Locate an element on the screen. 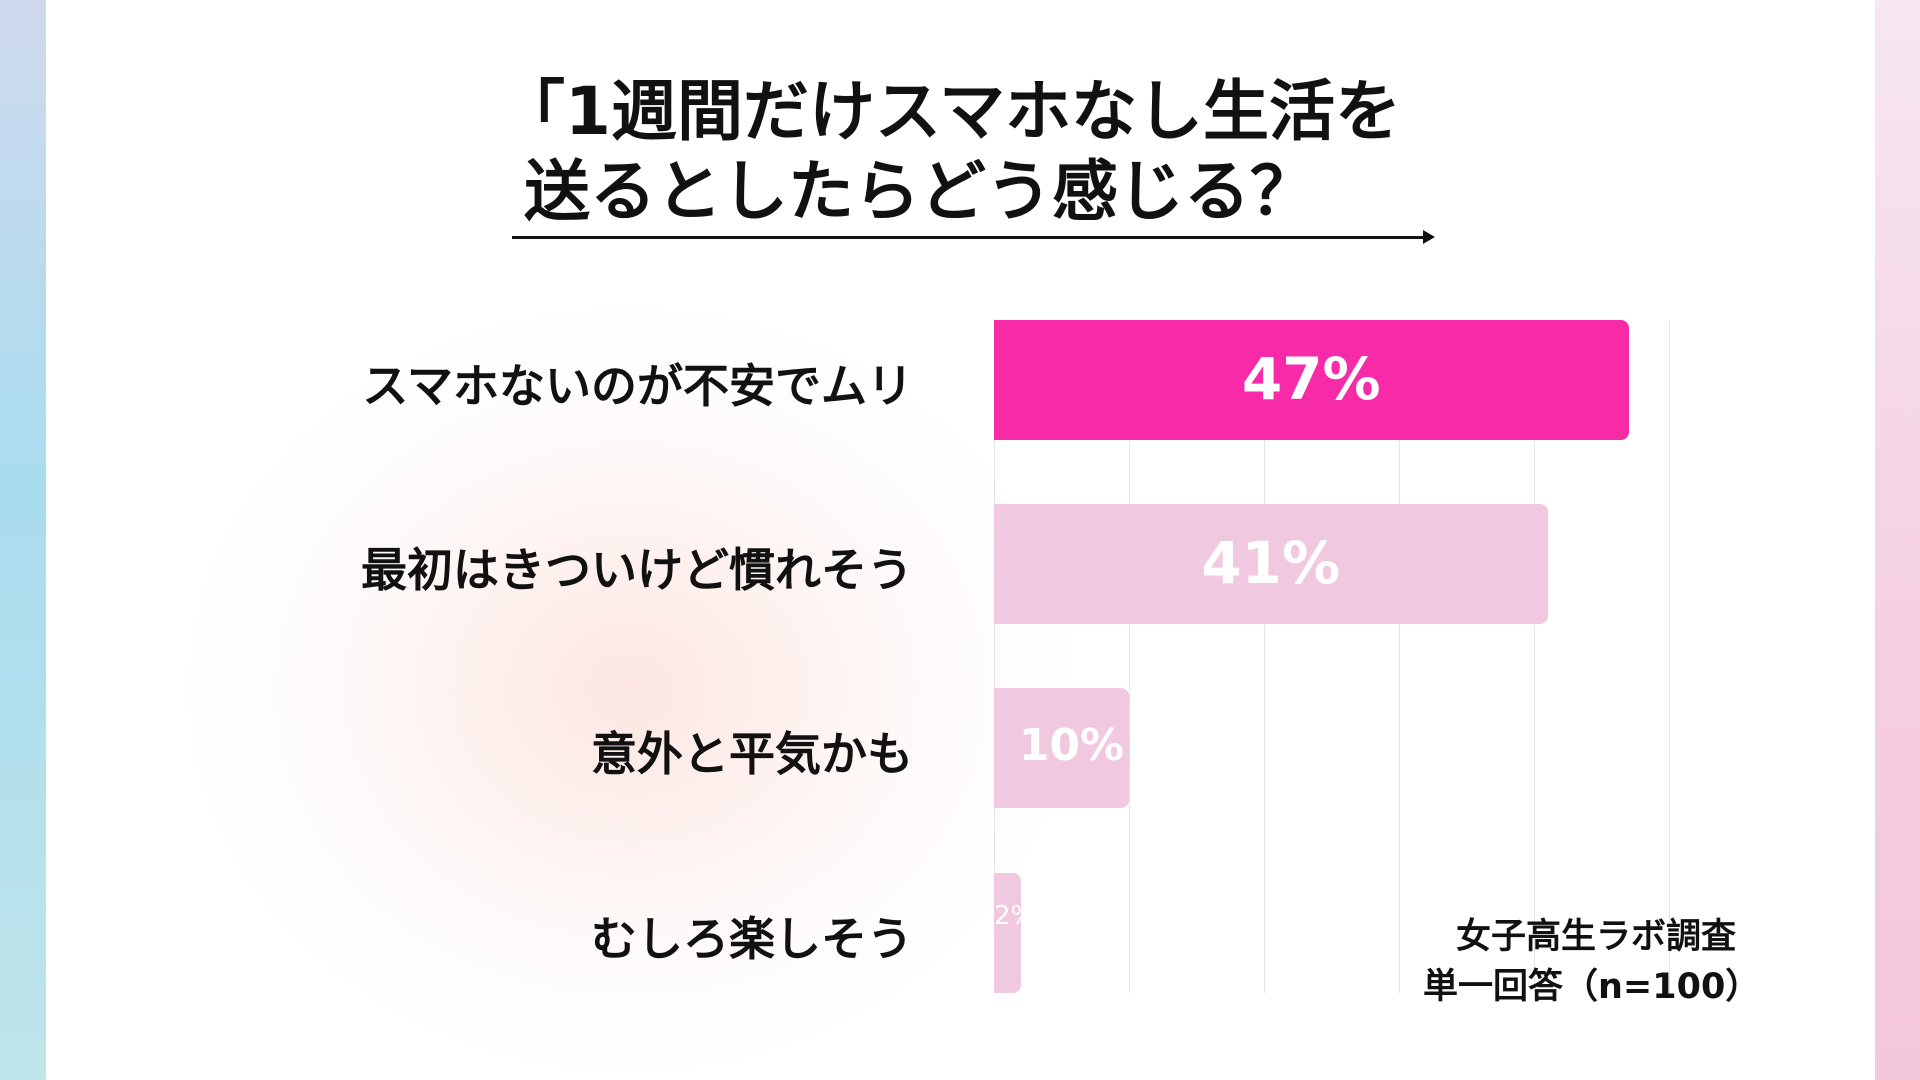 Image resolution: width=1920 pixels, height=1080 pixels. sample-note: 単一回答（n=100） is located at coordinates (1592, 987).